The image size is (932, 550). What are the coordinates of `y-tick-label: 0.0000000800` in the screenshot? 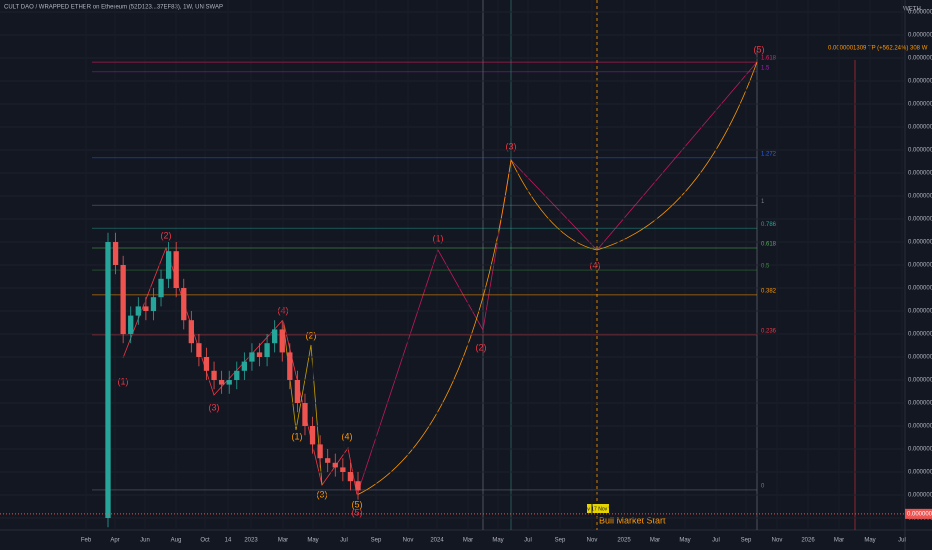 It's located at (920, 243).